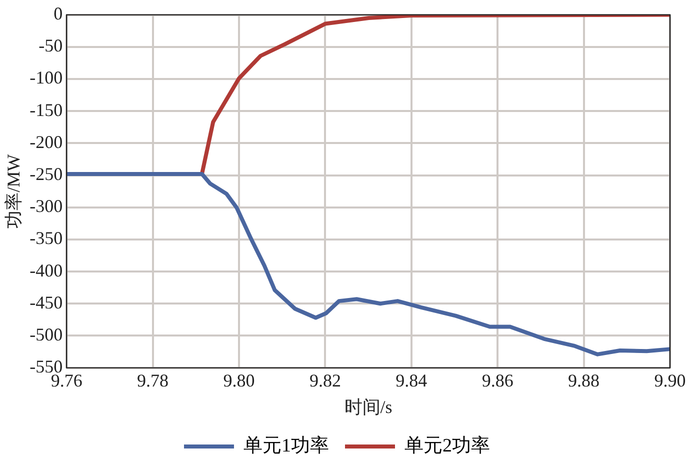 This screenshot has height=470, width=700. I want to click on x-tick-label: 9.82, so click(325, 380).